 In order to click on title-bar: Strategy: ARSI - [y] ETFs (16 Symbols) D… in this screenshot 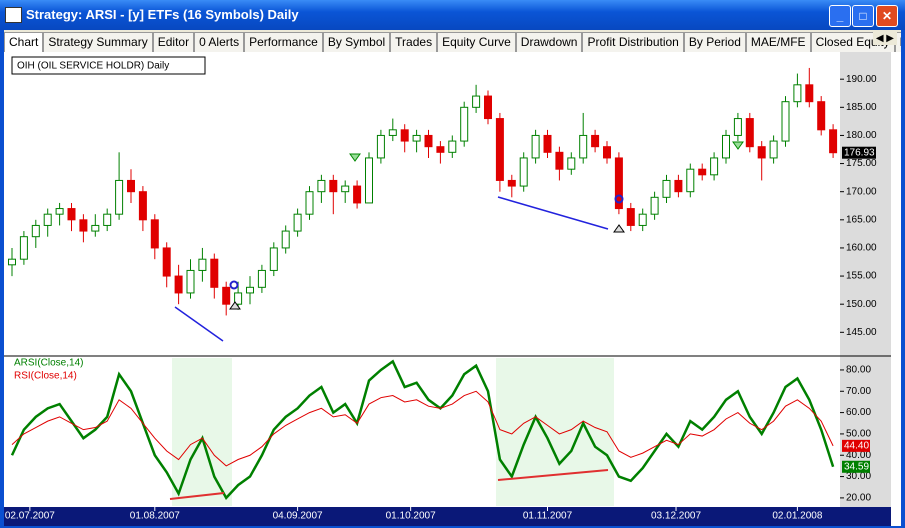, I will do `click(452, 15)`.